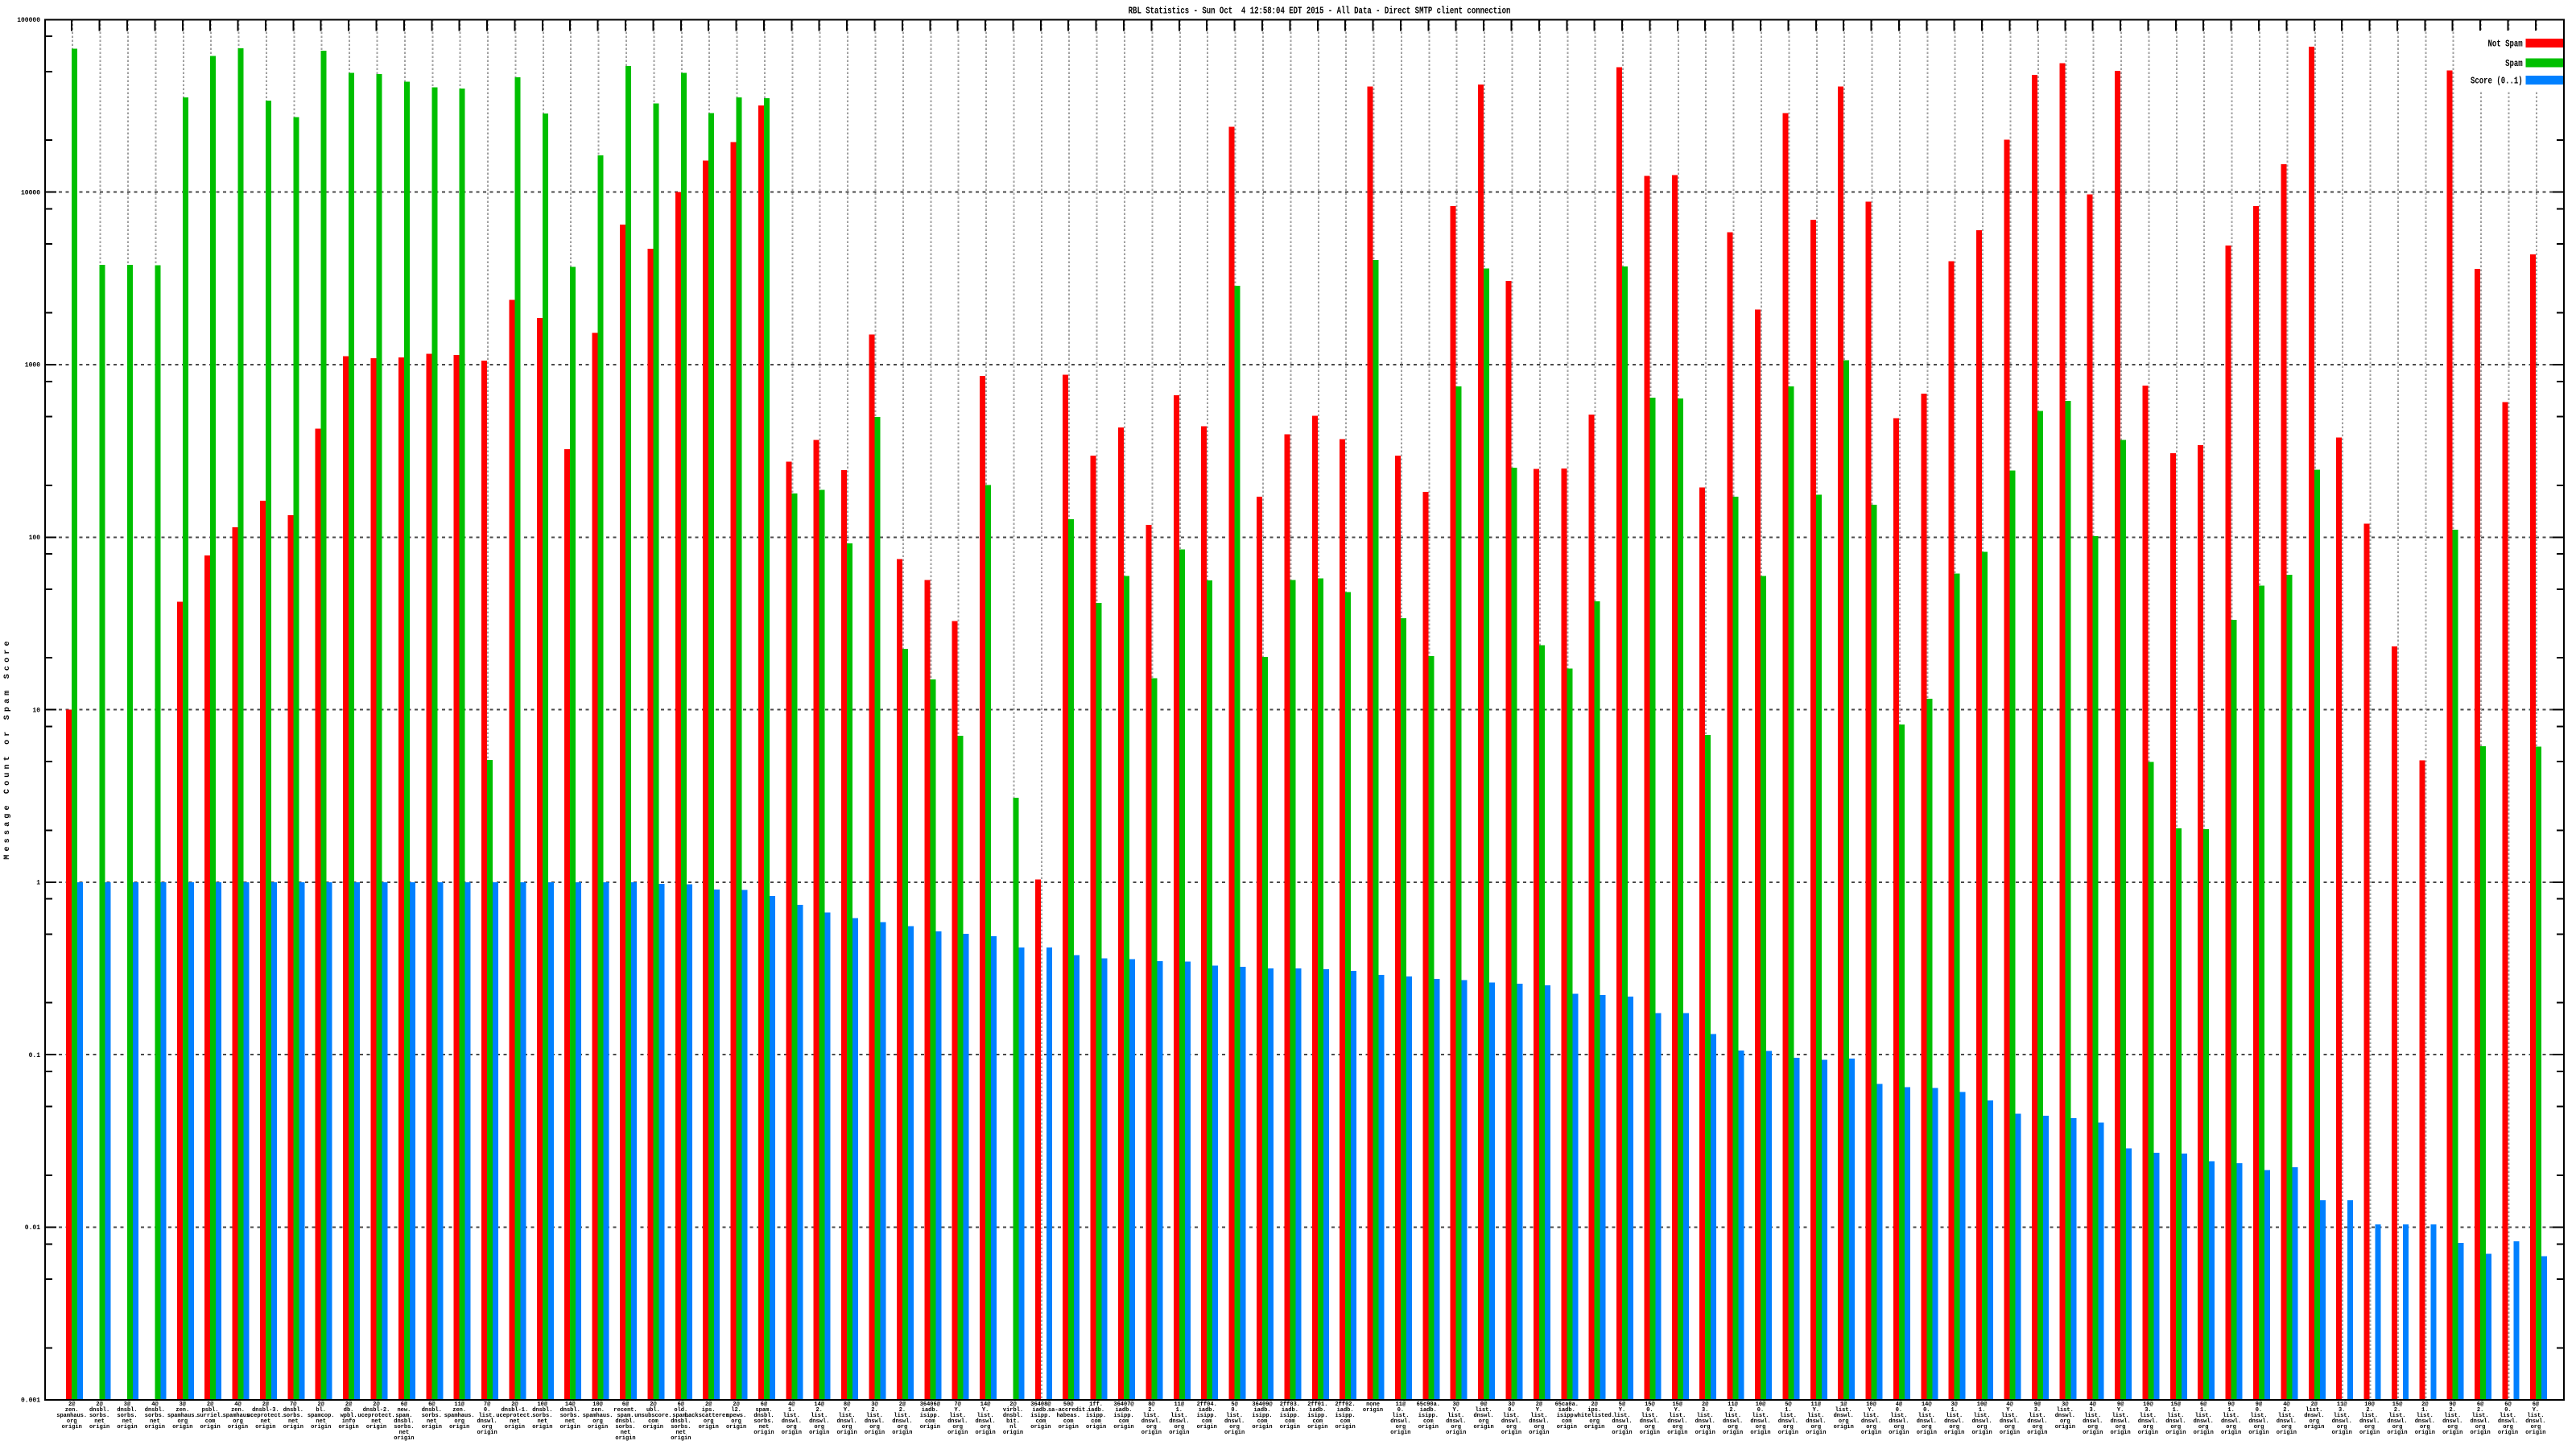  What do you see at coordinates (2497, 81) in the screenshot?
I see `svg-text: Score (0..1)` at bounding box center [2497, 81].